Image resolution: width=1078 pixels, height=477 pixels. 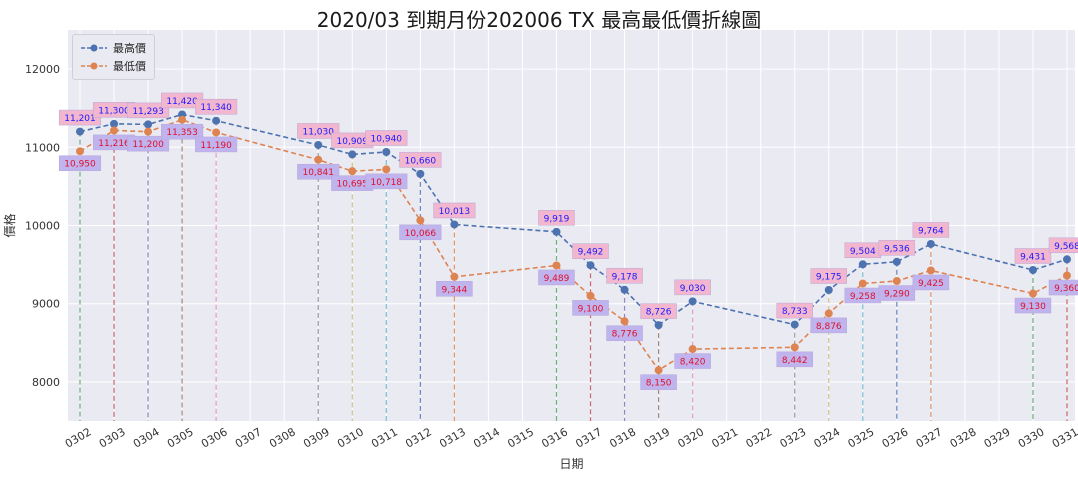 What do you see at coordinates (146, 437) in the screenshot?
I see `x-tick-label: 0304` at bounding box center [146, 437].